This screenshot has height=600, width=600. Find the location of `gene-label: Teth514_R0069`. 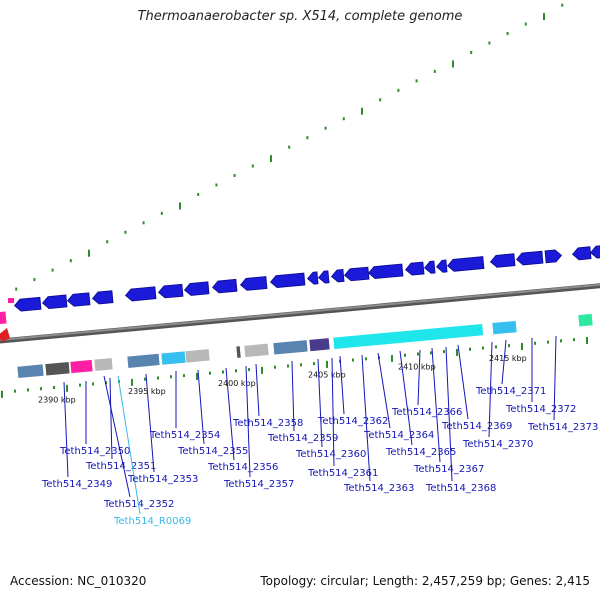

gene-label: Teth514_R0069 is located at coordinates (152, 521).